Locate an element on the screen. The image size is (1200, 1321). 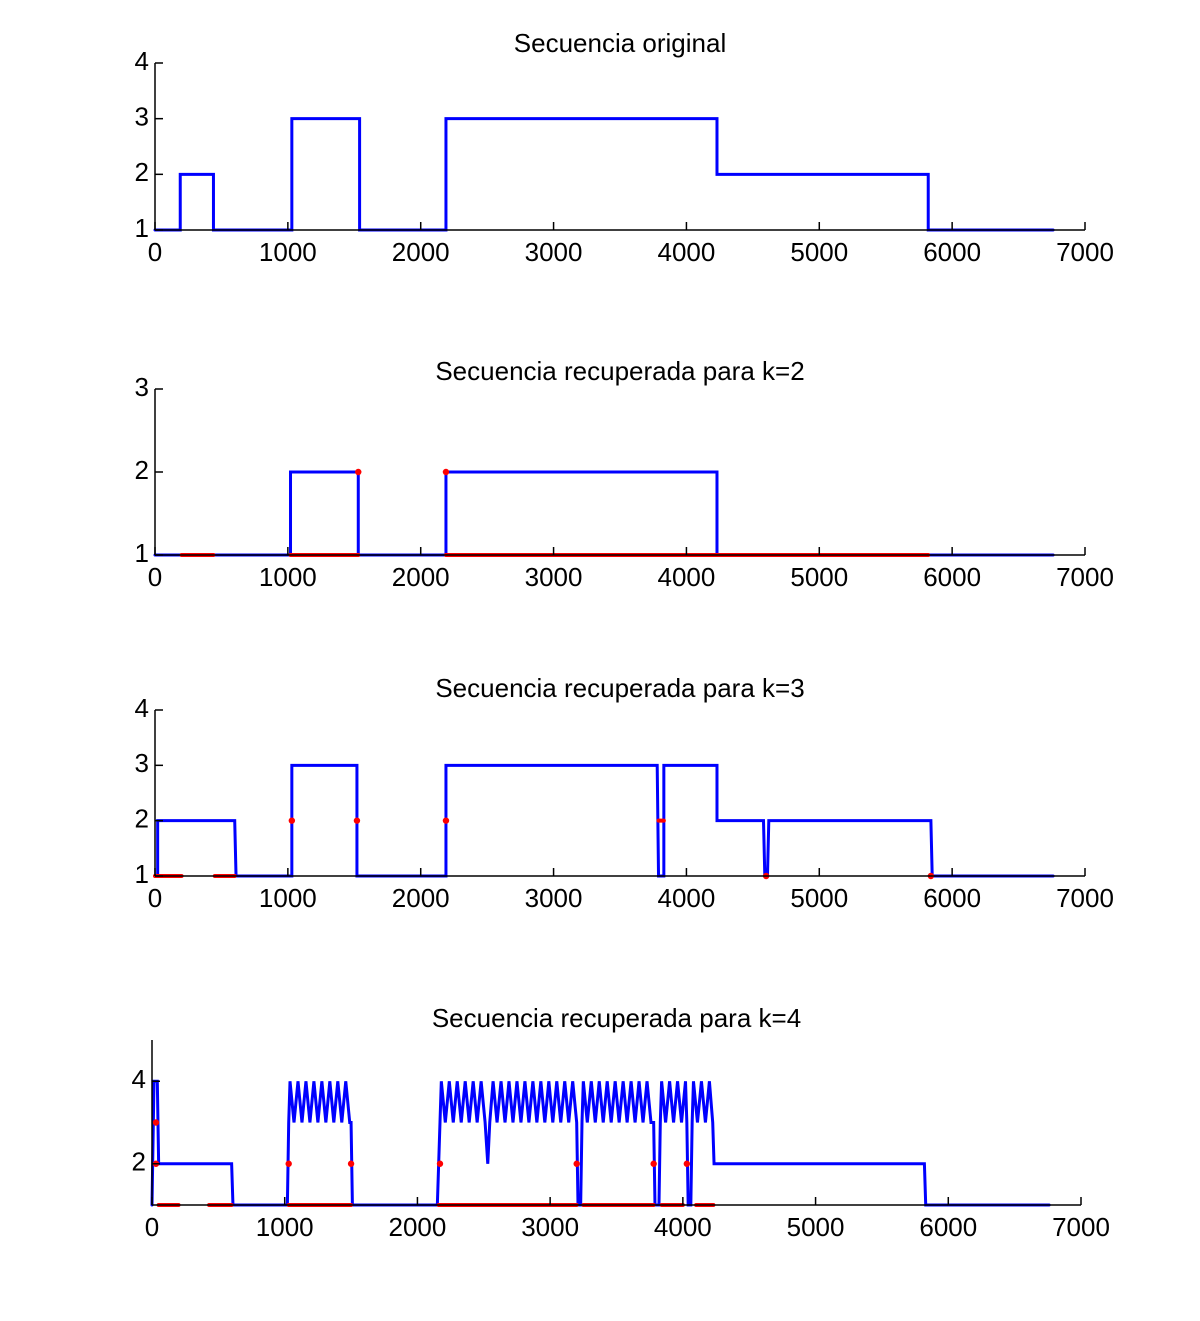
chart-title: Secuencia recuperada para k=3 is located at coordinates (619, 688).